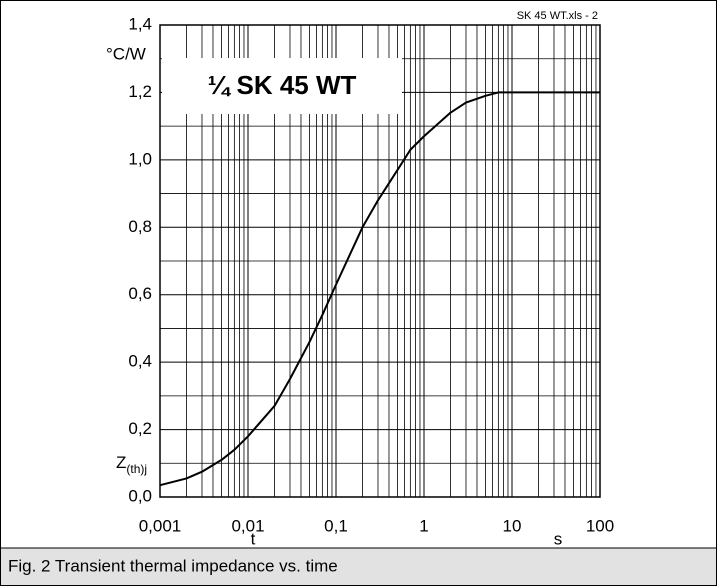 Image resolution: width=717 pixels, height=586 pixels. I want to click on y-tick-label: 1,2, so click(140, 91).